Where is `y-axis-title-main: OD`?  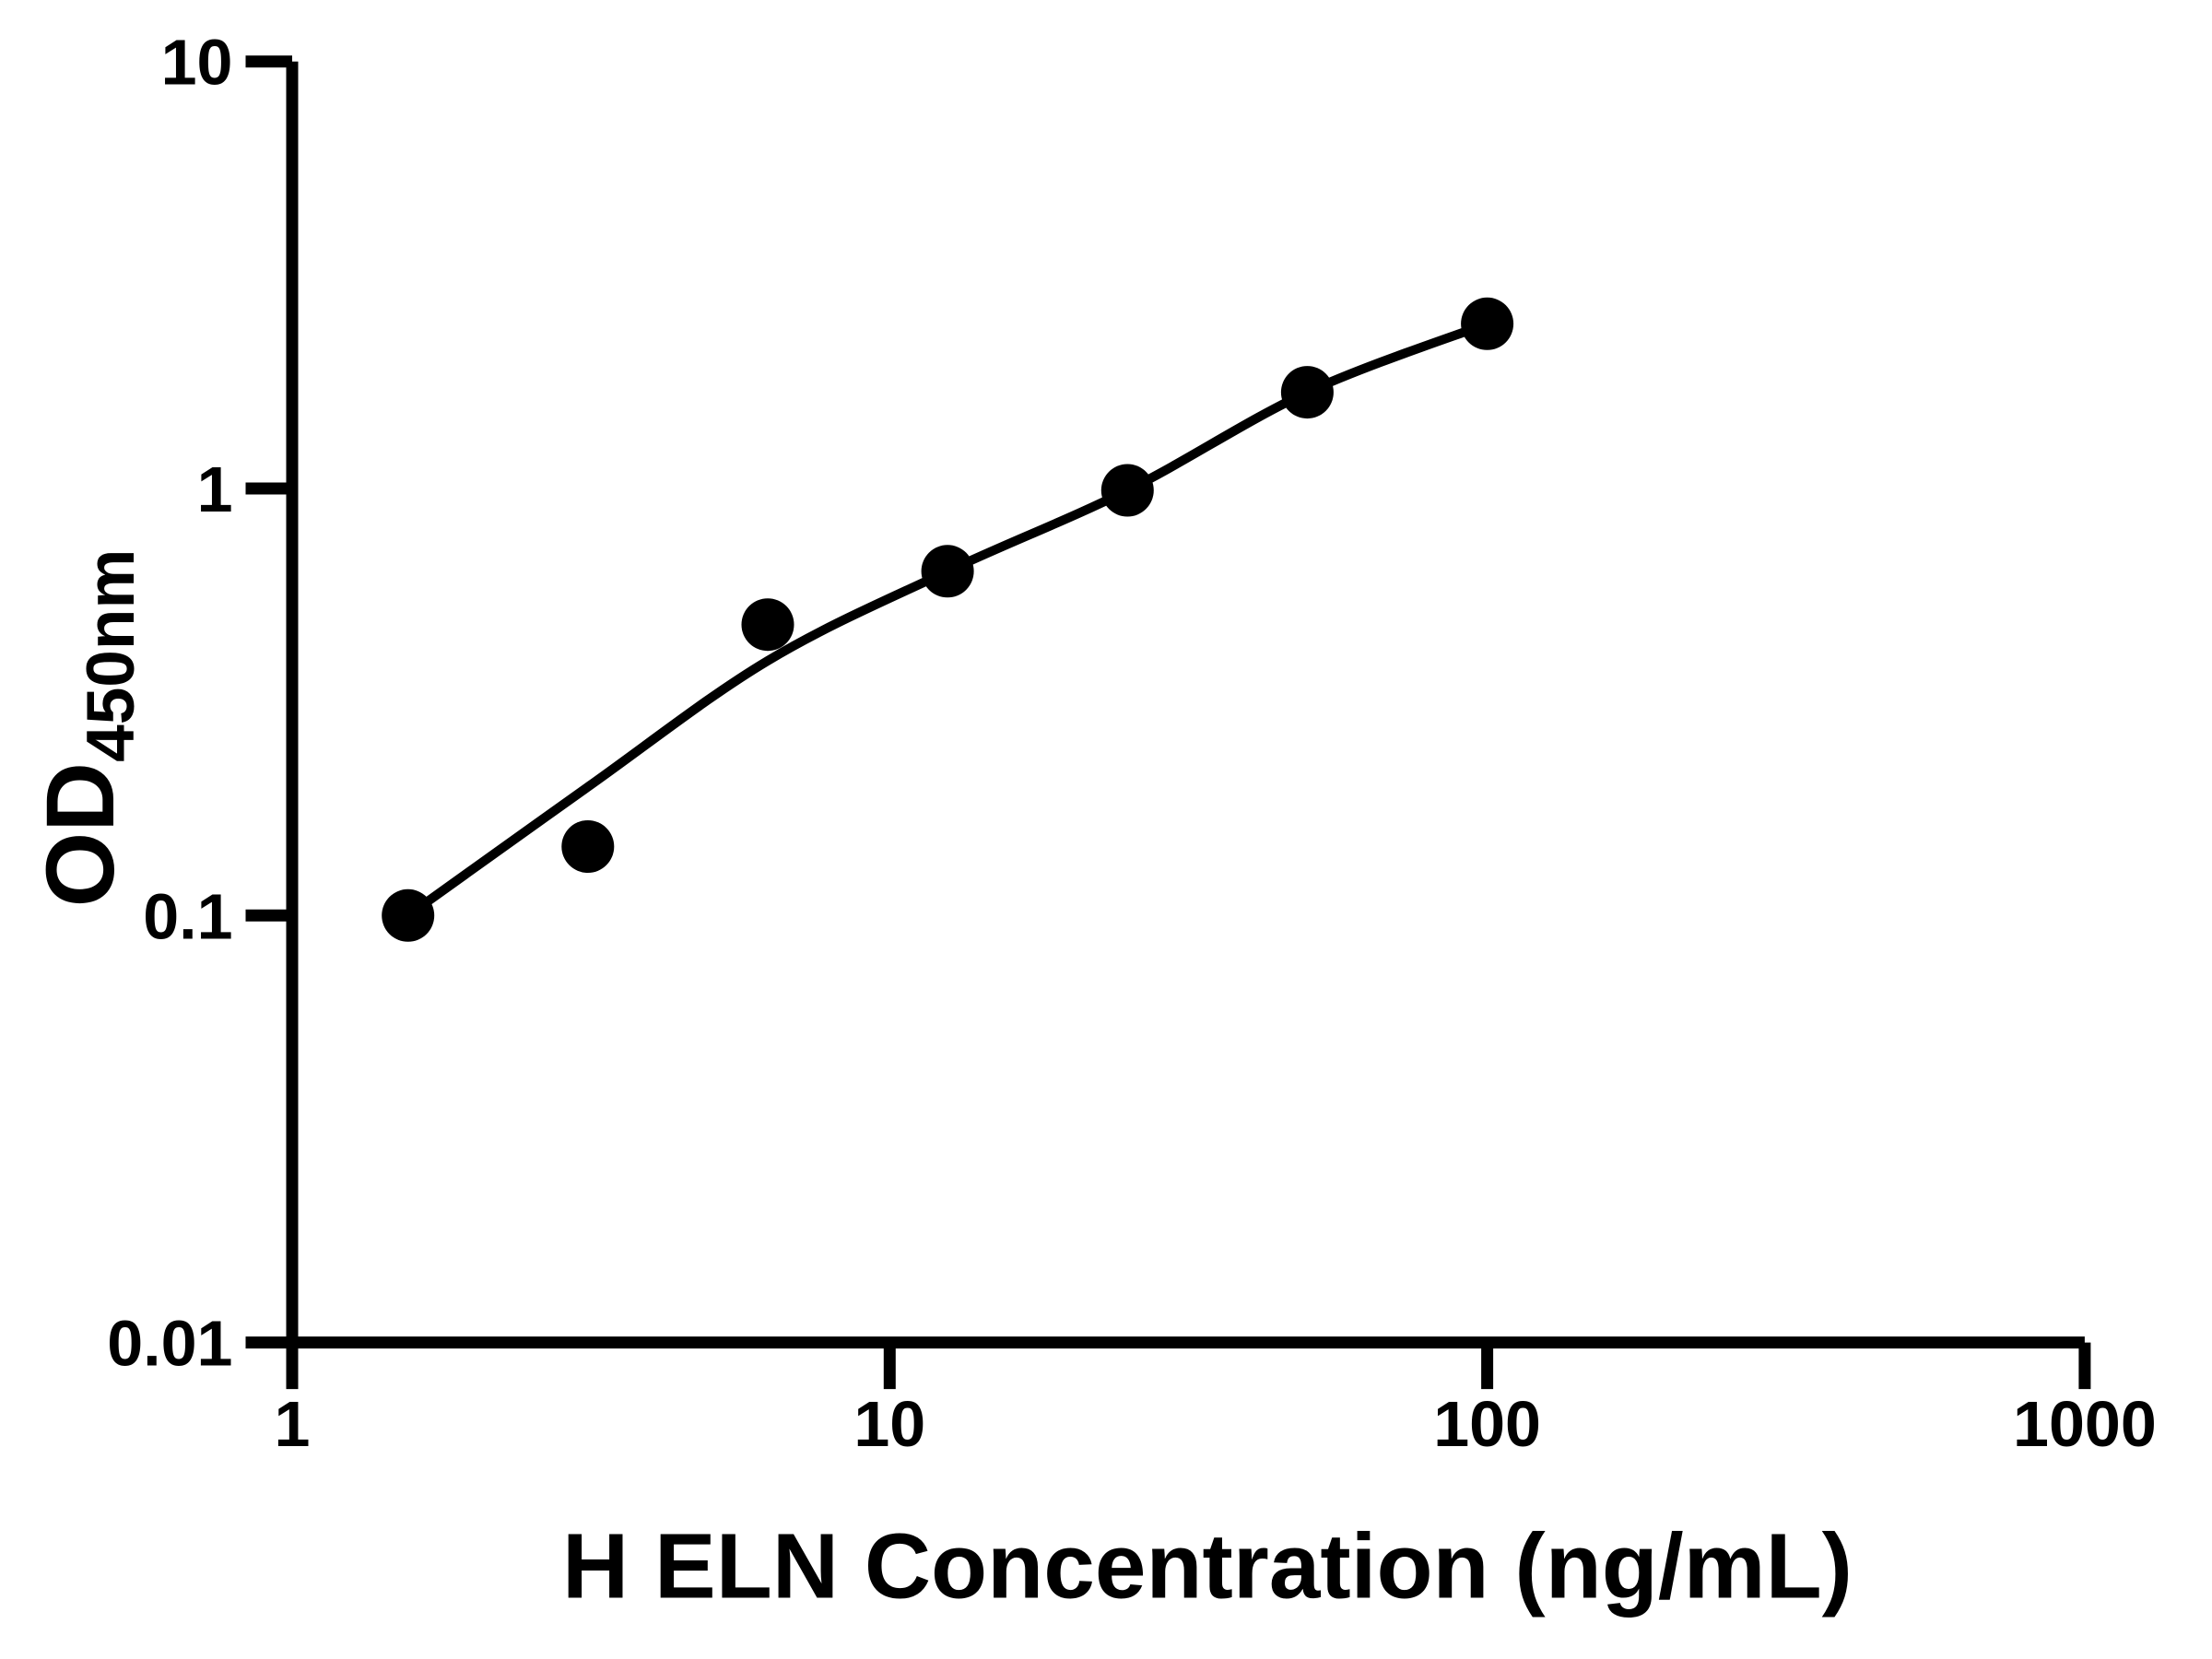
y-axis-title-main: OD is located at coordinates (81, 834).